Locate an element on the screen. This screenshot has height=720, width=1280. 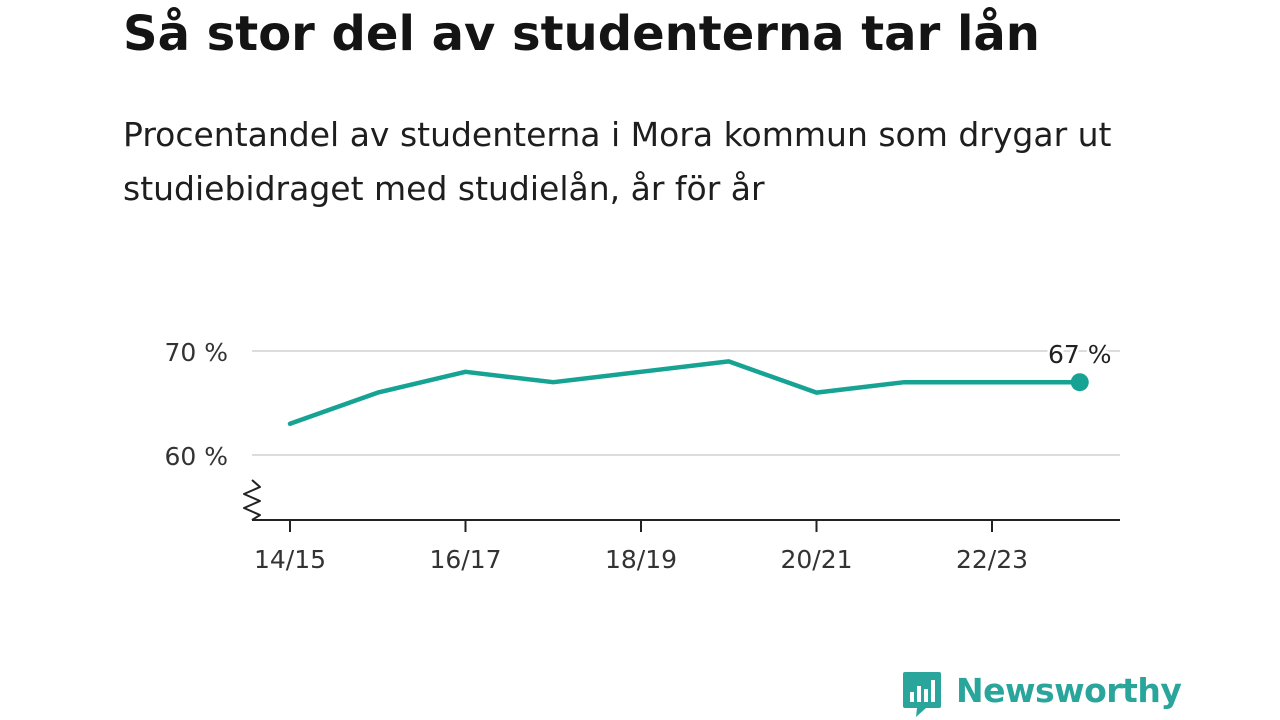
x-tick-label: 14/15 is located at coordinates (290, 559).